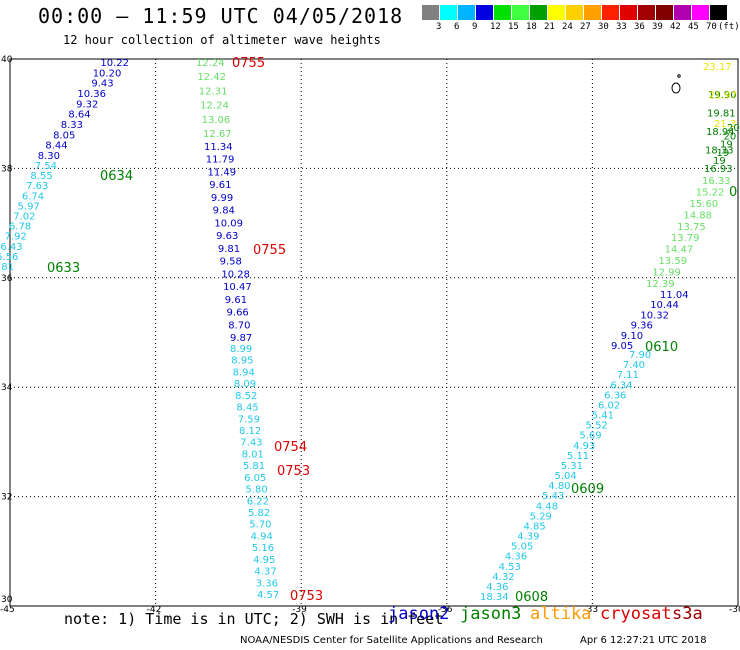 This screenshot has width=740, height=650. What do you see at coordinates (640, 355) in the screenshot?
I see `wave-height-value: 7.90` at bounding box center [640, 355].